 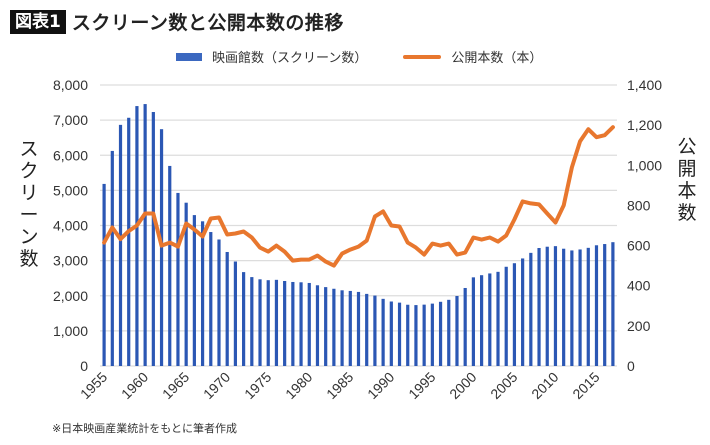 What do you see at coordinates (189, 56) in the screenshot?
I see `legend-swatch-bars` at bounding box center [189, 56].